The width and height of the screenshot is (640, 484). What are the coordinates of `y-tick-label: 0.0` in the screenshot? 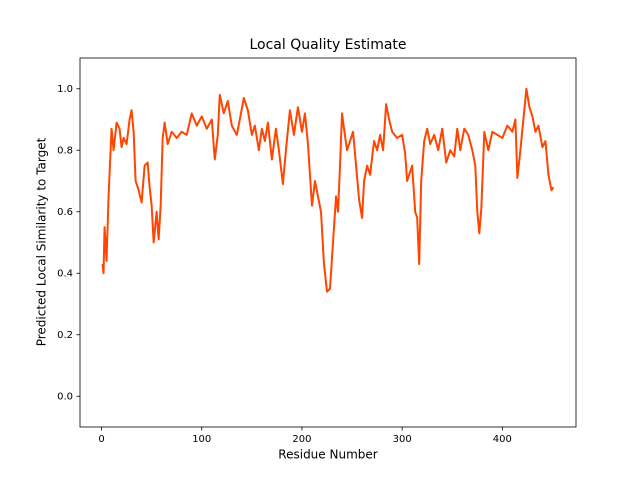 It's located at (65, 396).